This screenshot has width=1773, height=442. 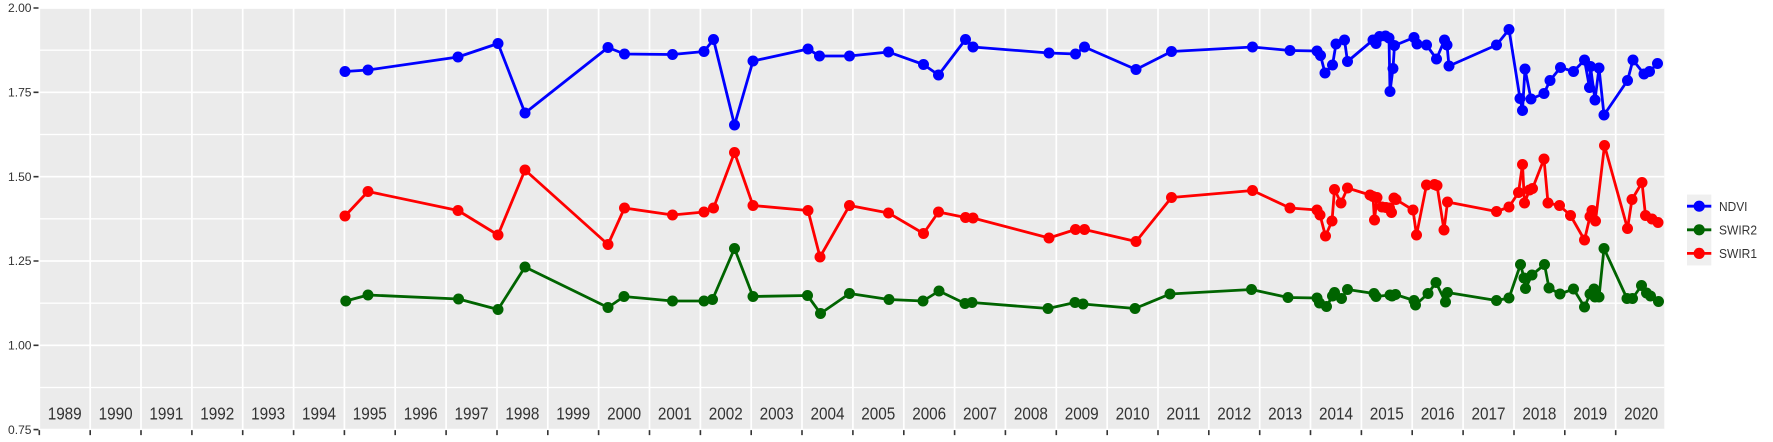 I want to click on svg-text: 1992, so click(x=217, y=414).